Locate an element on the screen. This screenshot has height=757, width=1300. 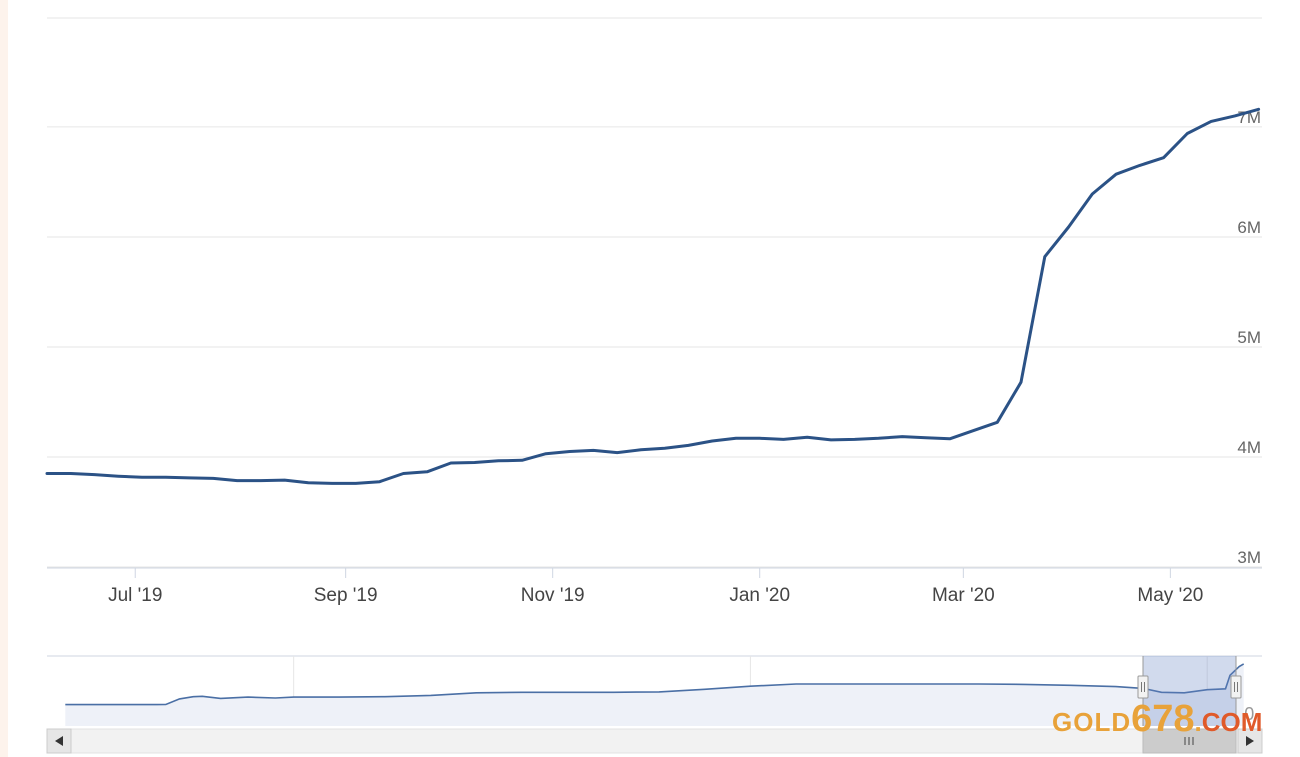
y-tick-label: 4M is located at coordinates (1249, 447).